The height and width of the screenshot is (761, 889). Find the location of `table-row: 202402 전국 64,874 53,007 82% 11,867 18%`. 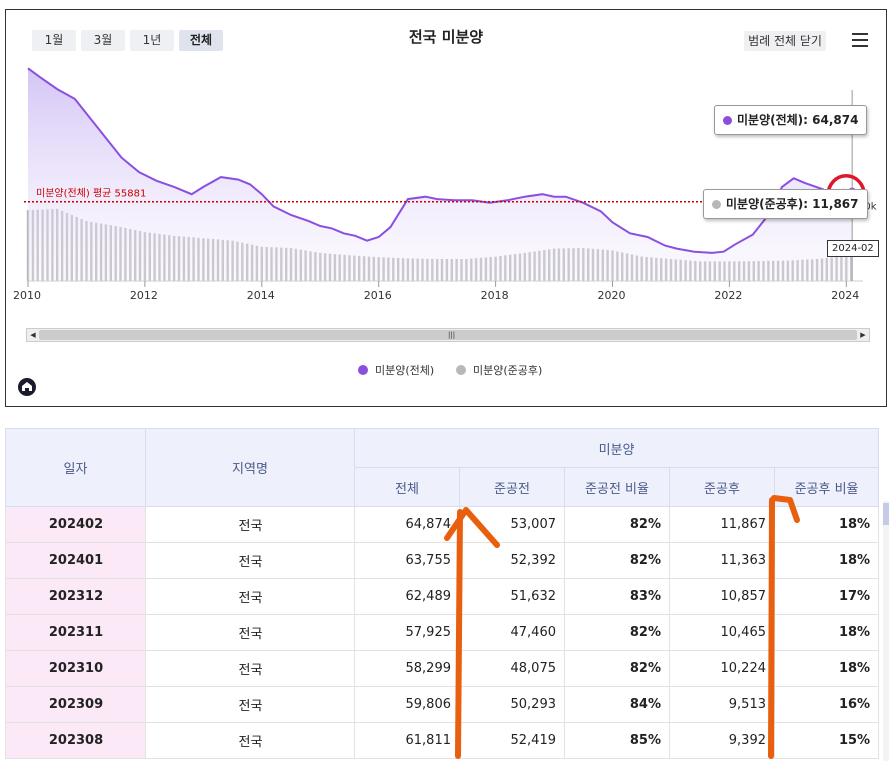

table-row: 202402 전국 64,874 53,007 82% 11,867 18% is located at coordinates (442, 524).